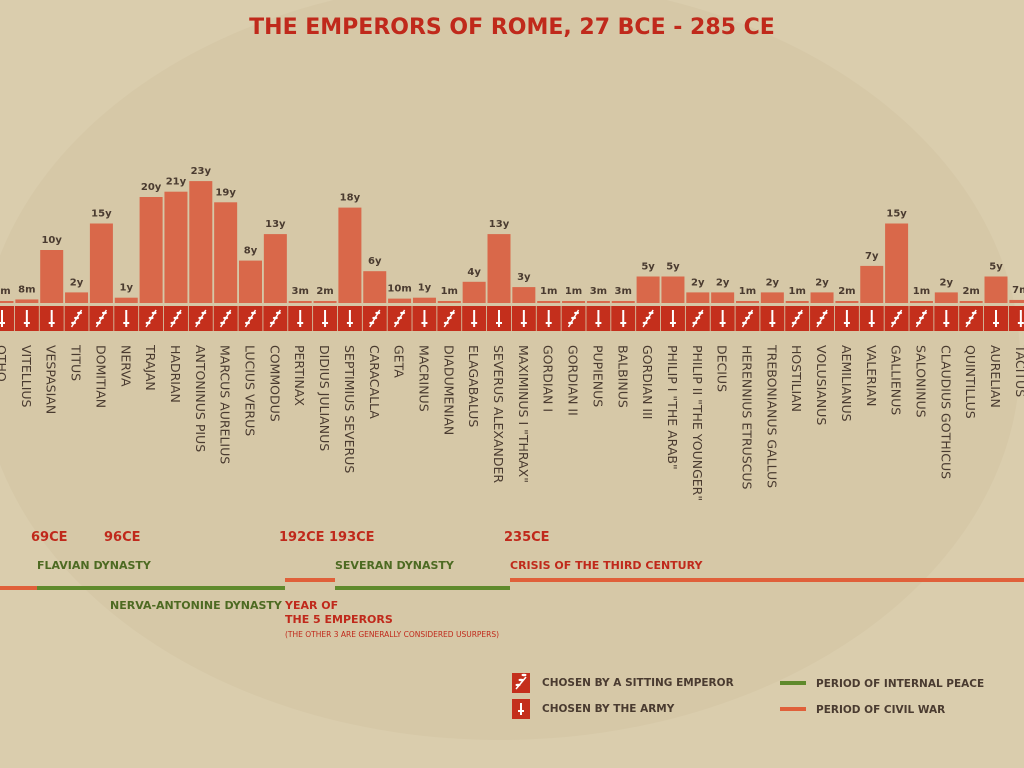 The width and height of the screenshot is (1024, 768). I want to click on category-label: MAXIMINUS I "THRAX", so click(523, 414).